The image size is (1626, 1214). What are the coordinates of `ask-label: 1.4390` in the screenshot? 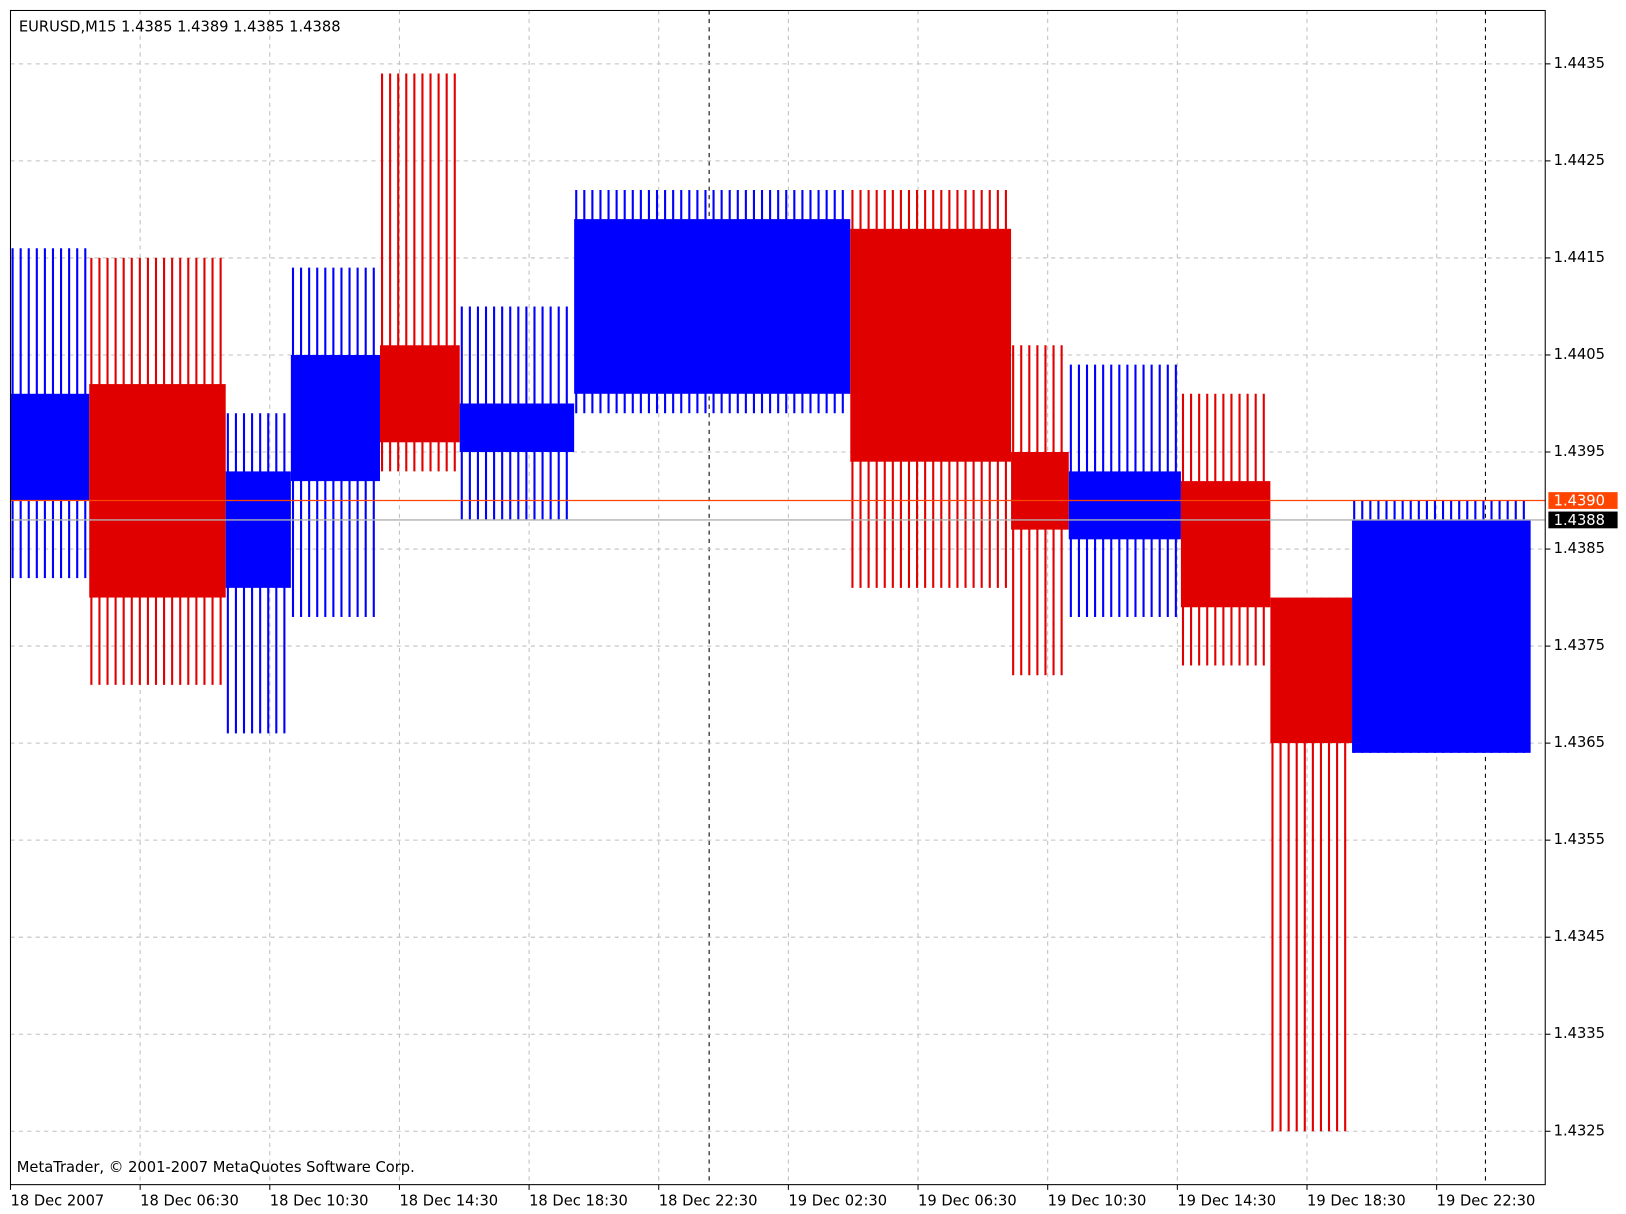 It's located at (1579, 501).